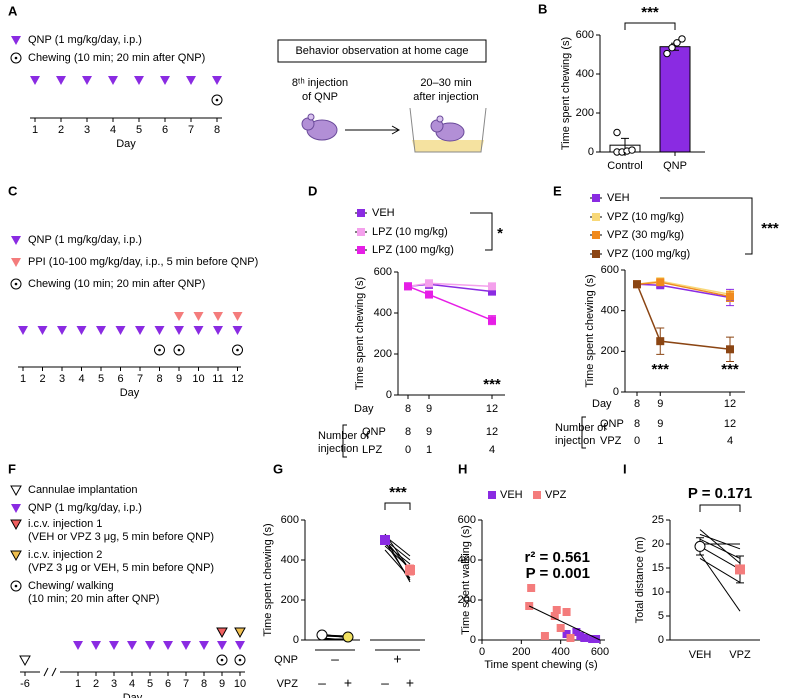 This screenshot has height=698, width=790. What do you see at coordinates (557, 190) in the screenshot?
I see `panel-letter: E` at bounding box center [557, 190].